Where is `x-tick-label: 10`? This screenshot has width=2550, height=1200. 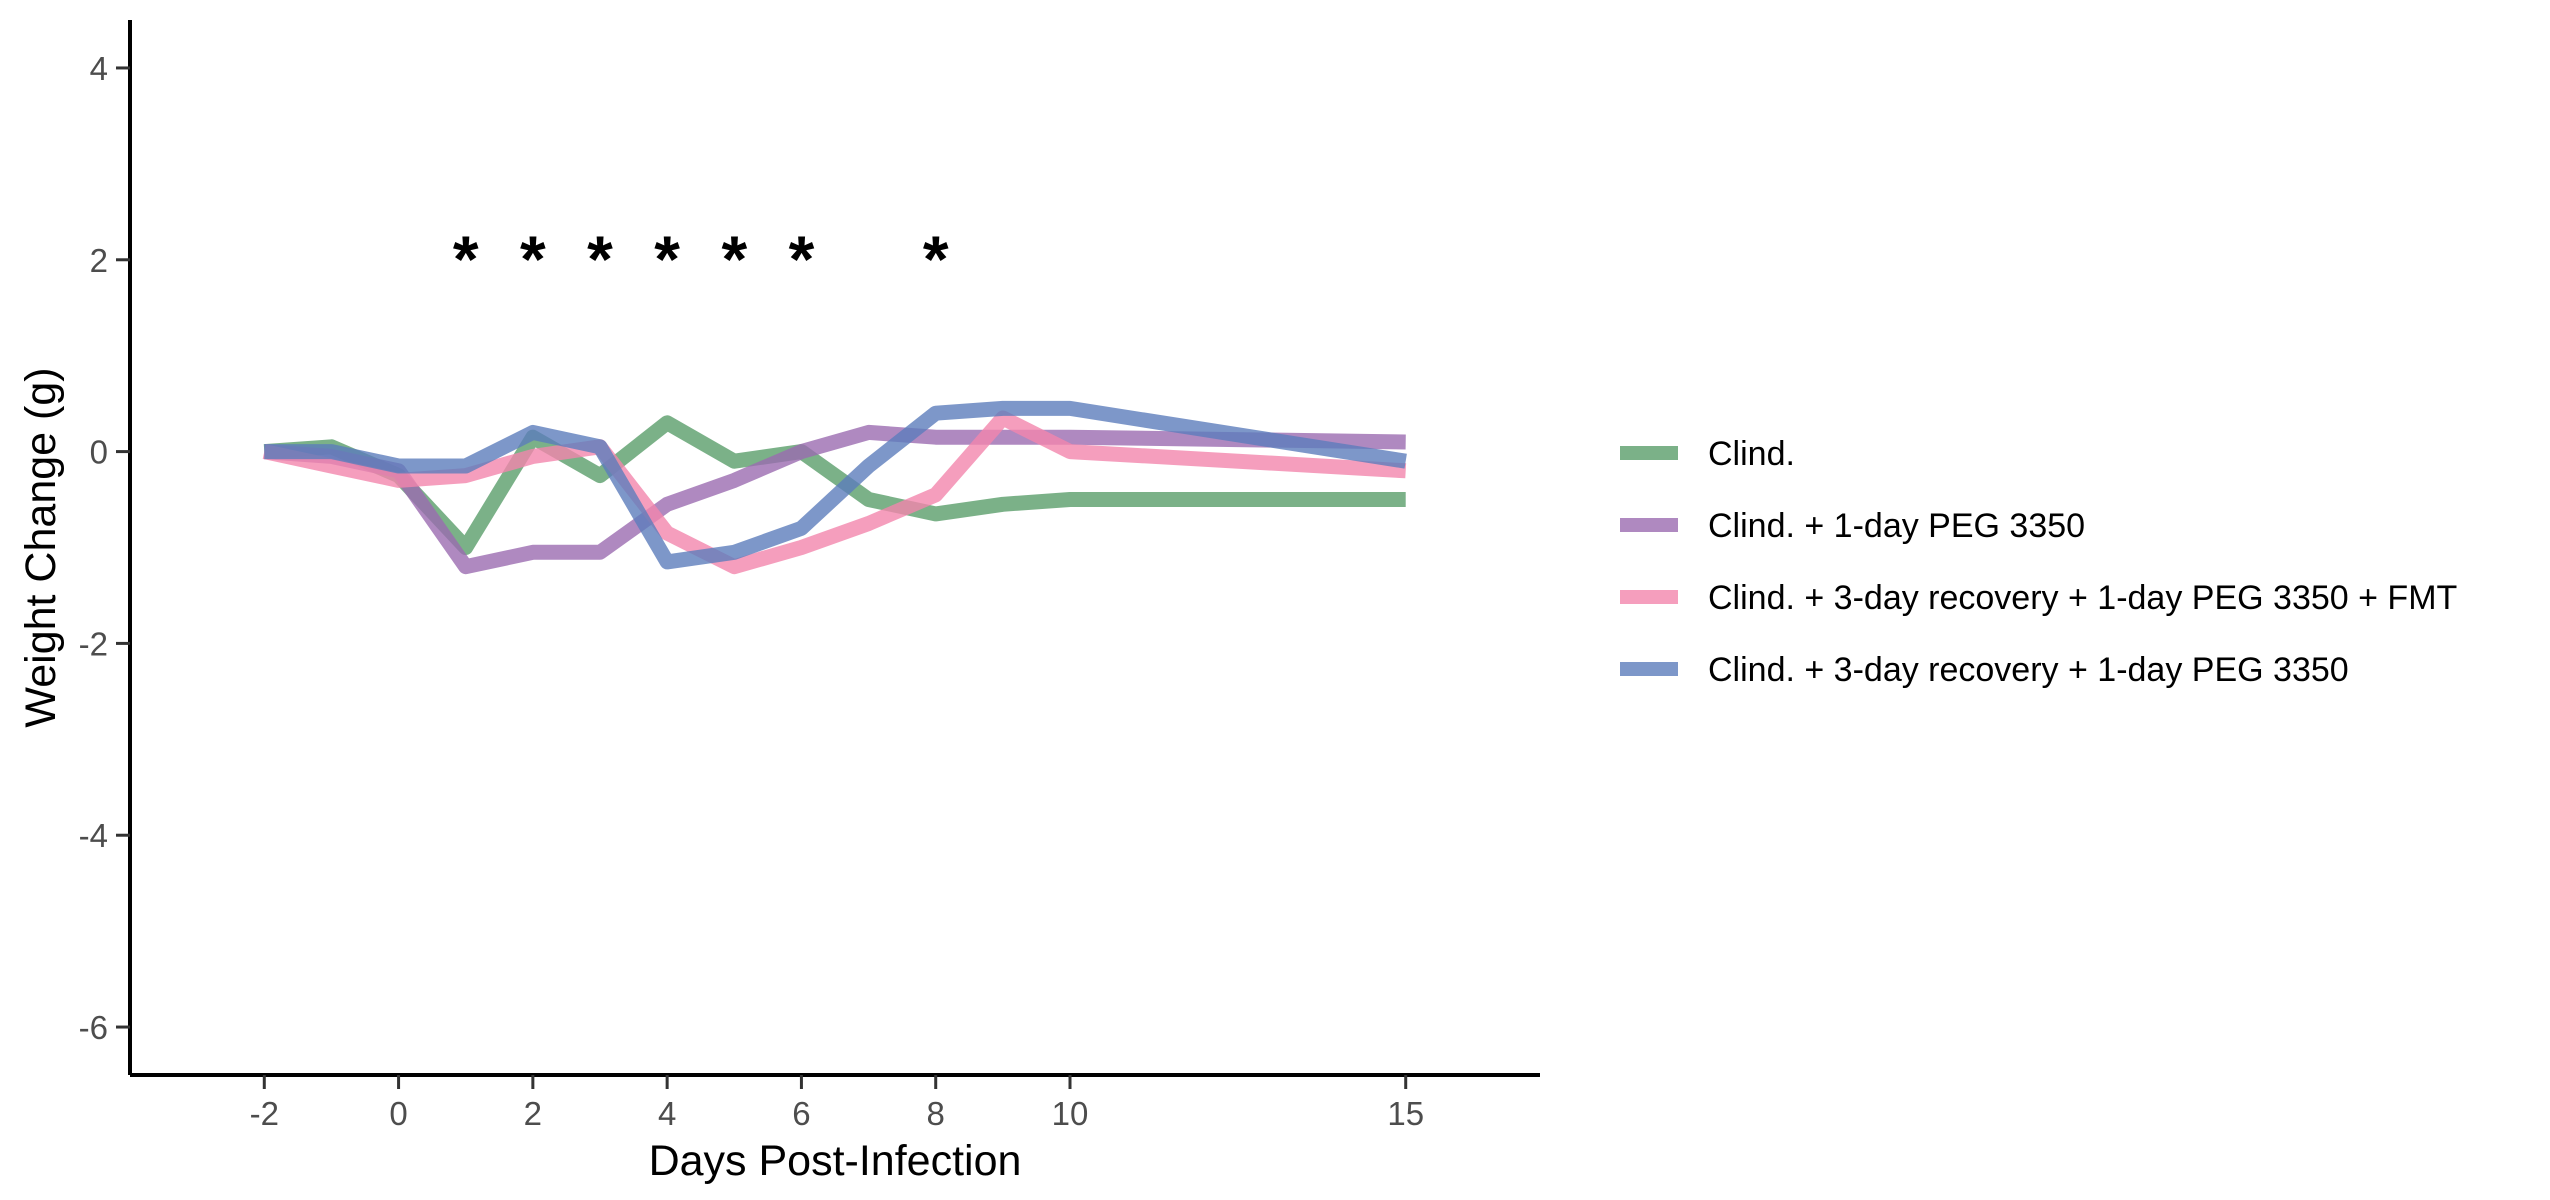 x-tick-label: 10 is located at coordinates (1070, 1113).